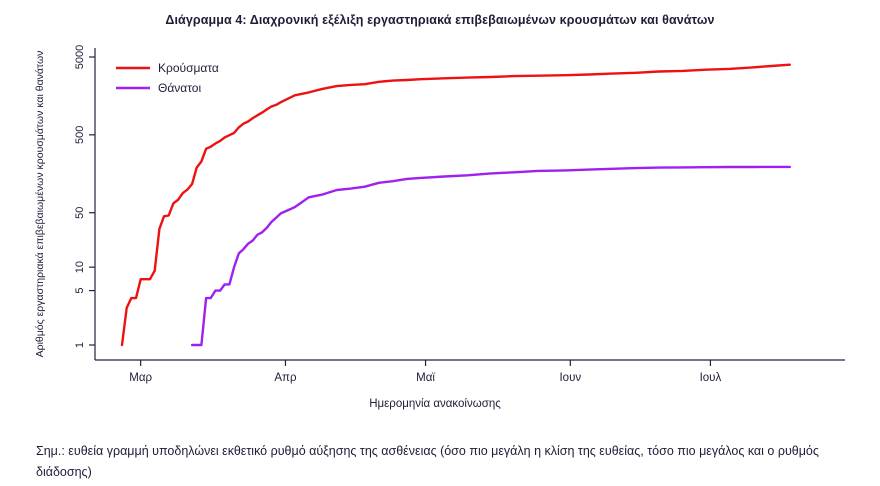 The image size is (880, 486). Describe the element at coordinates (425, 378) in the screenshot. I see `x-tick-label: Μαϊ` at that location.